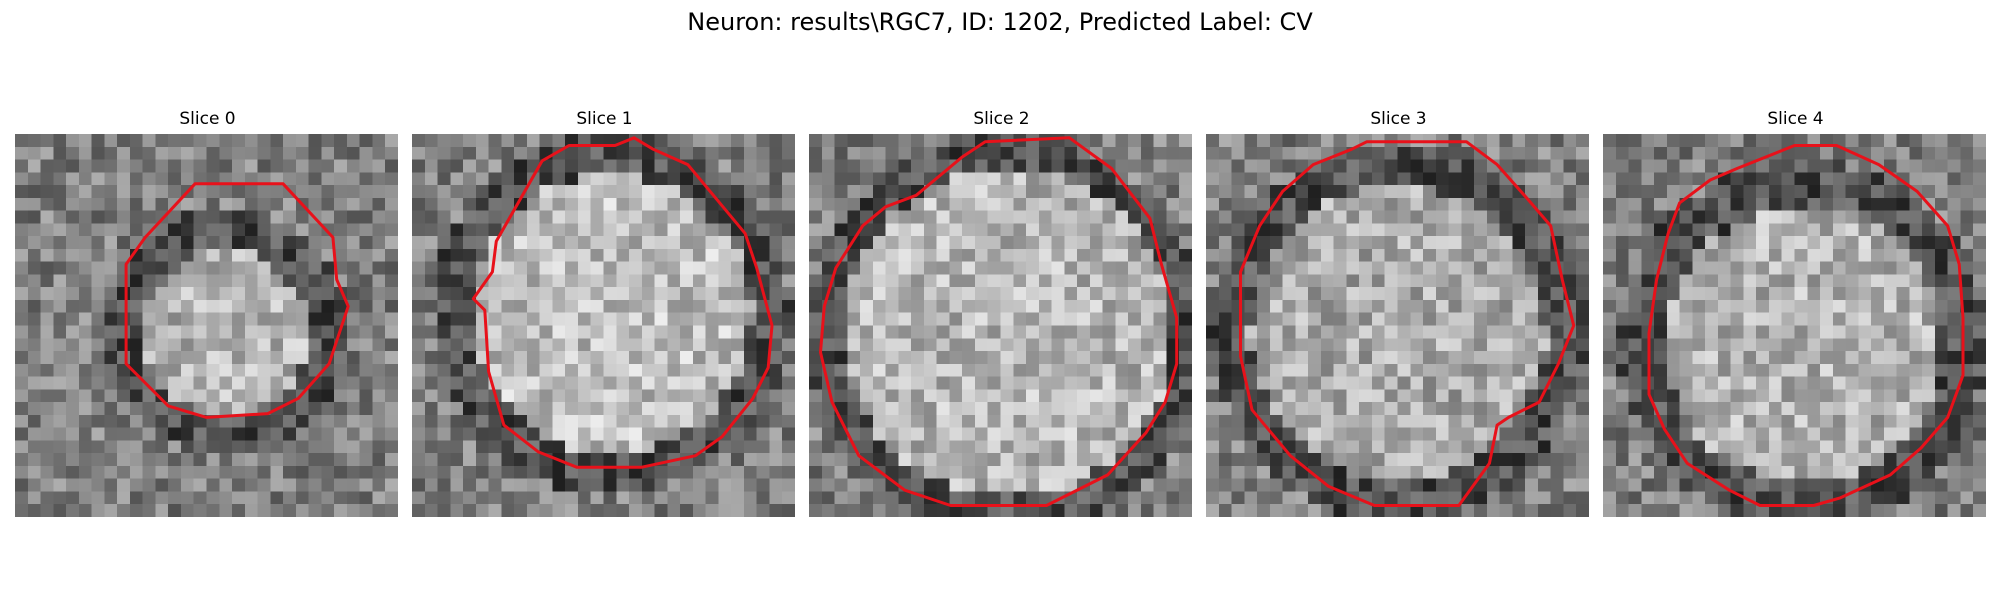 The image size is (2000, 600). Describe the element at coordinates (1795, 119) in the screenshot. I see `slice-title: Slice 4` at that location.